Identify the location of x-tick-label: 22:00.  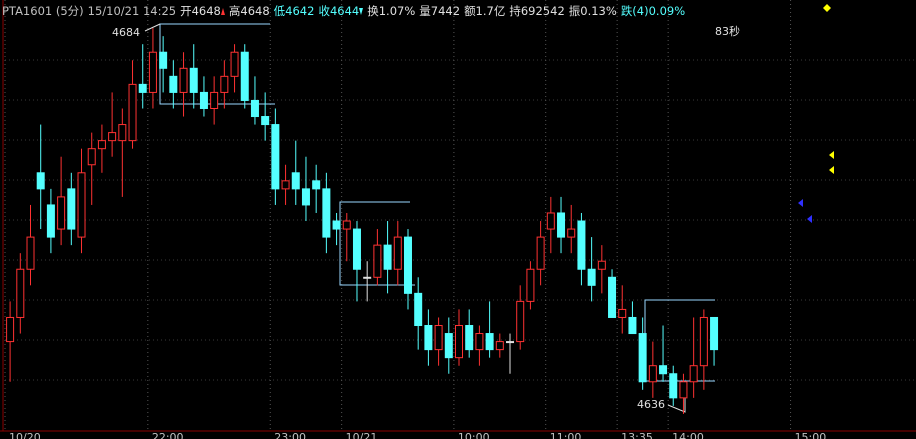
(168, 435).